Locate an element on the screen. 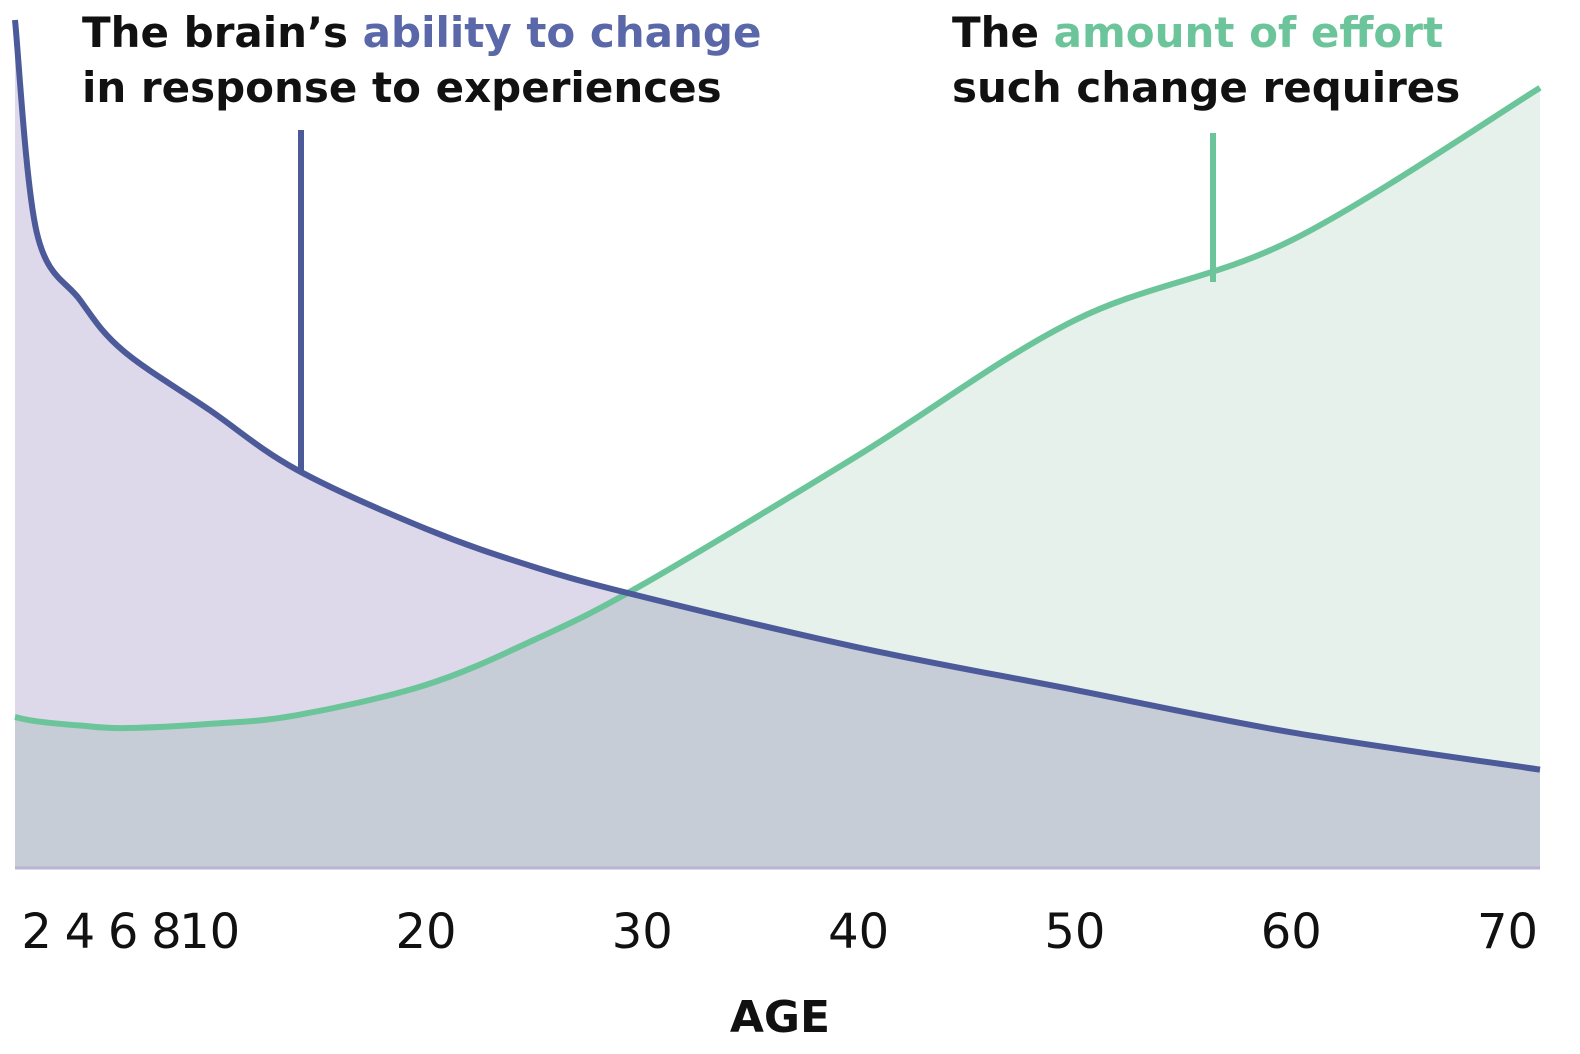 The width and height of the screenshot is (1580, 1054). x-tick-label: 6 is located at coordinates (123, 932).